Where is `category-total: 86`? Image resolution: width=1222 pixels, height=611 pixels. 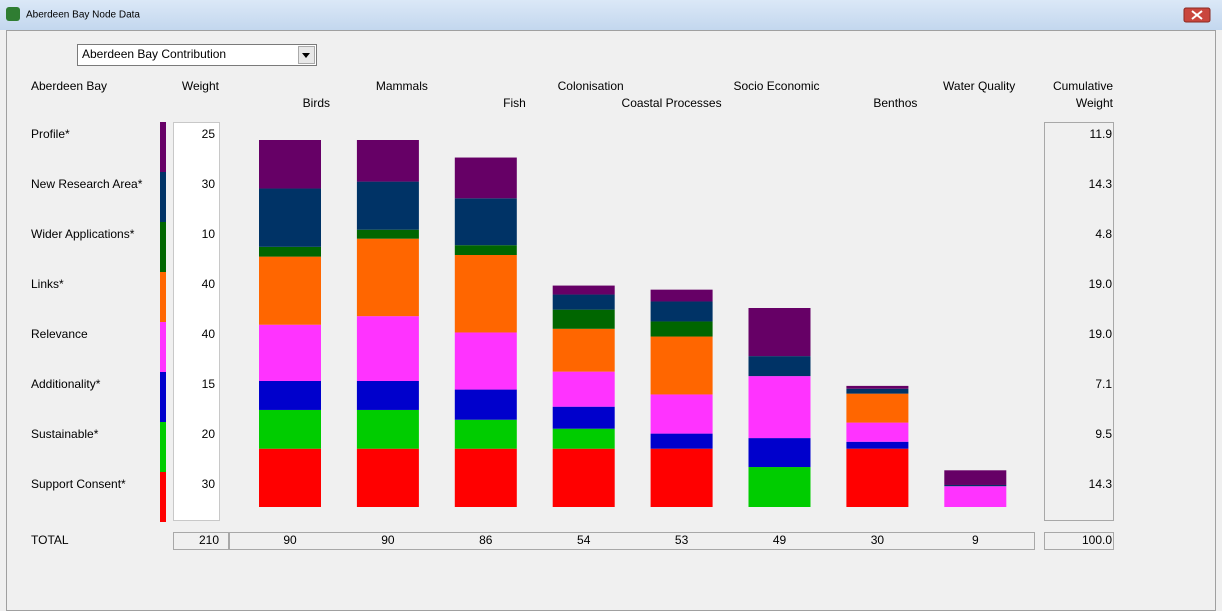 category-total: 86 is located at coordinates (486, 540).